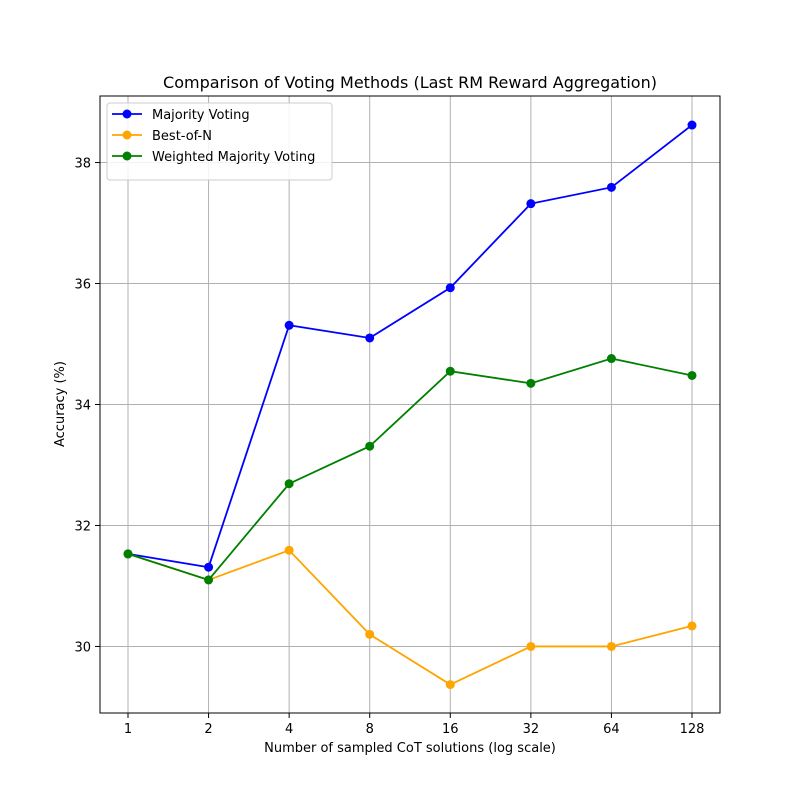 Image resolution: width=800 pixels, height=805 pixels. I want to click on y-tick-label: 36, so click(82, 285).